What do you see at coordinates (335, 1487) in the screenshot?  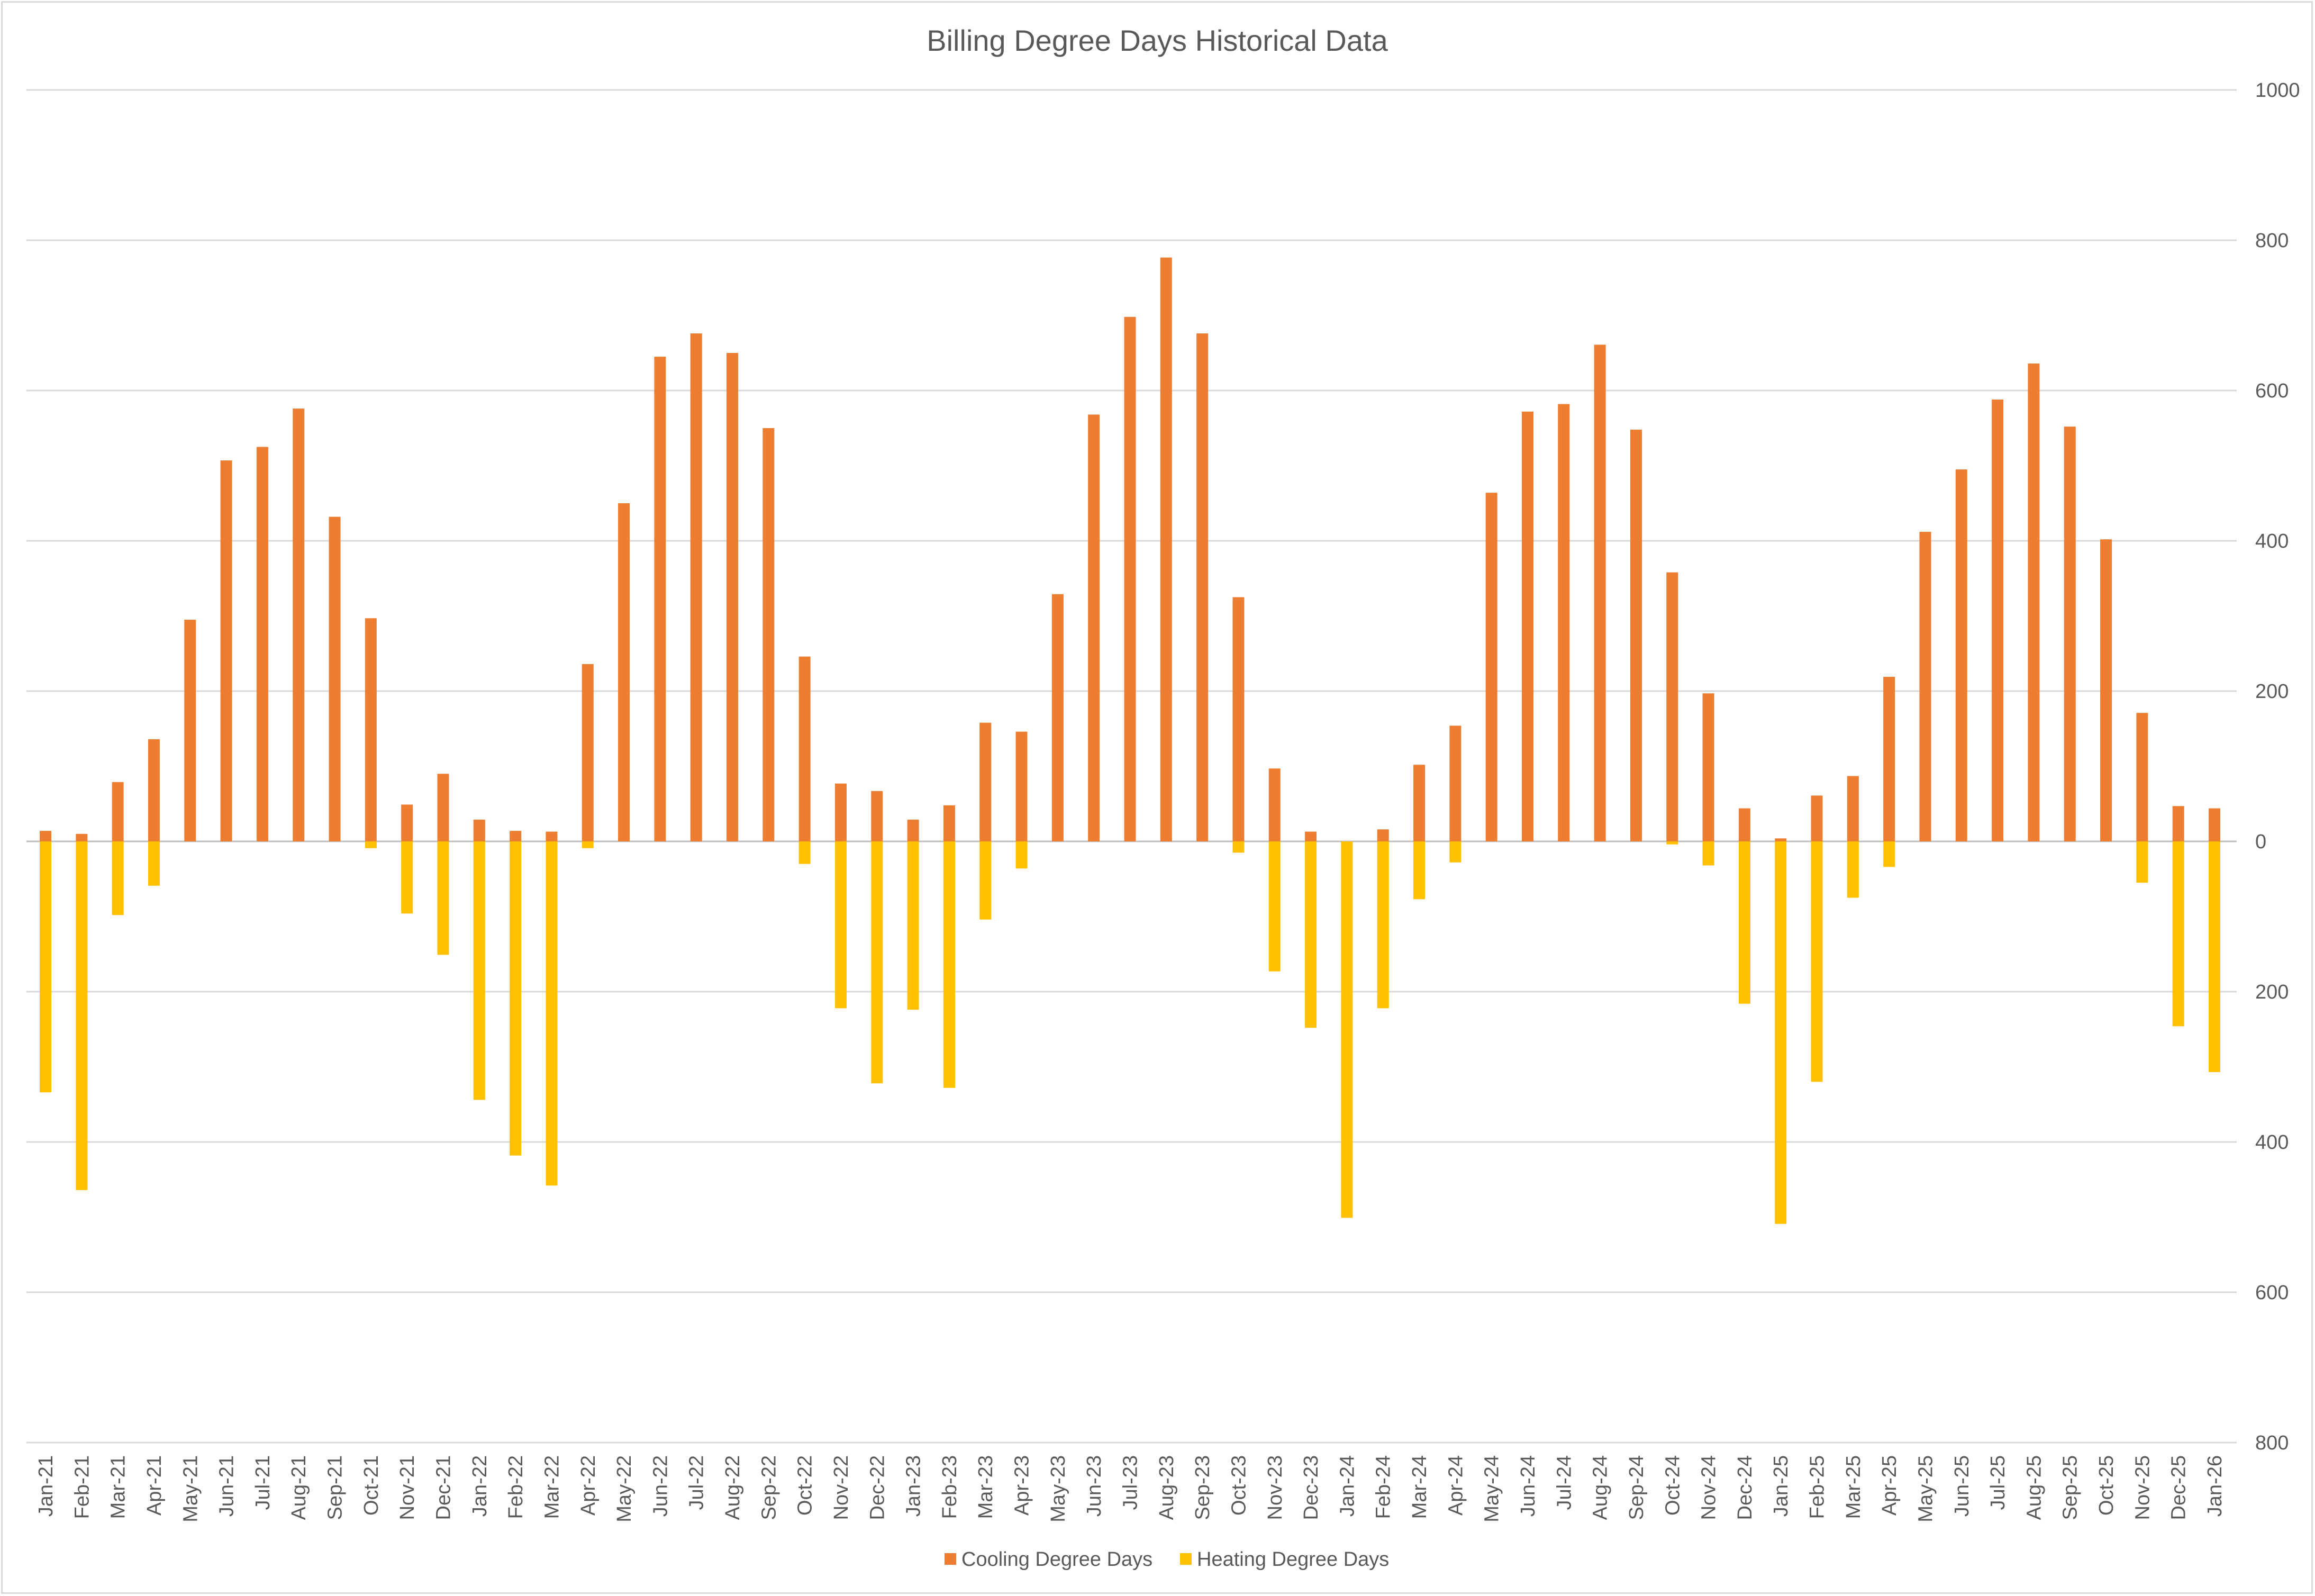 I see `x-tick-label: Sep-21` at bounding box center [335, 1487].